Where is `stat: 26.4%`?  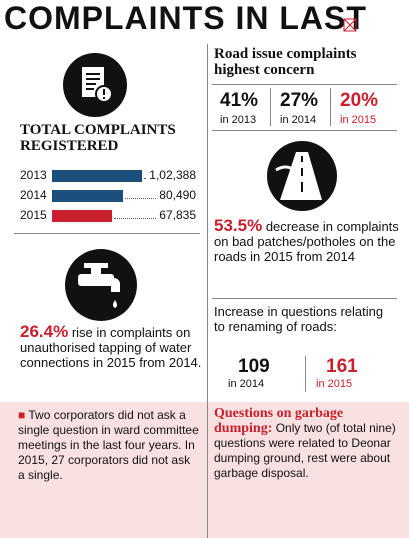 stat: 26.4% is located at coordinates (44, 331).